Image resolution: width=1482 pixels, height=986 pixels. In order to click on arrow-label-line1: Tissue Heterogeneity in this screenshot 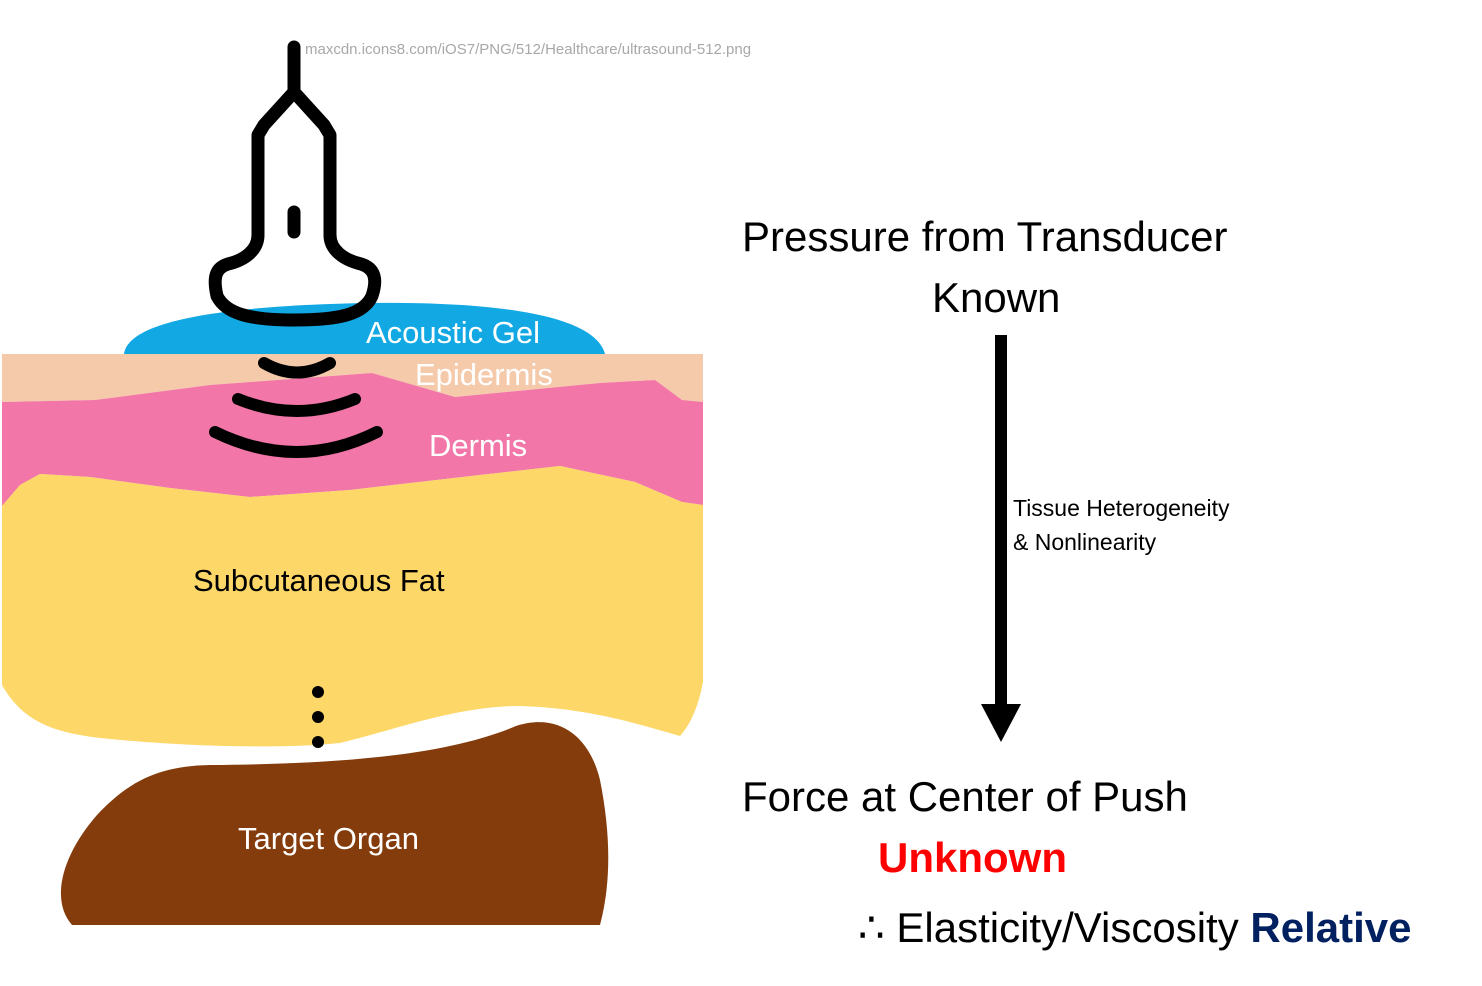, I will do `click(1121, 508)`.